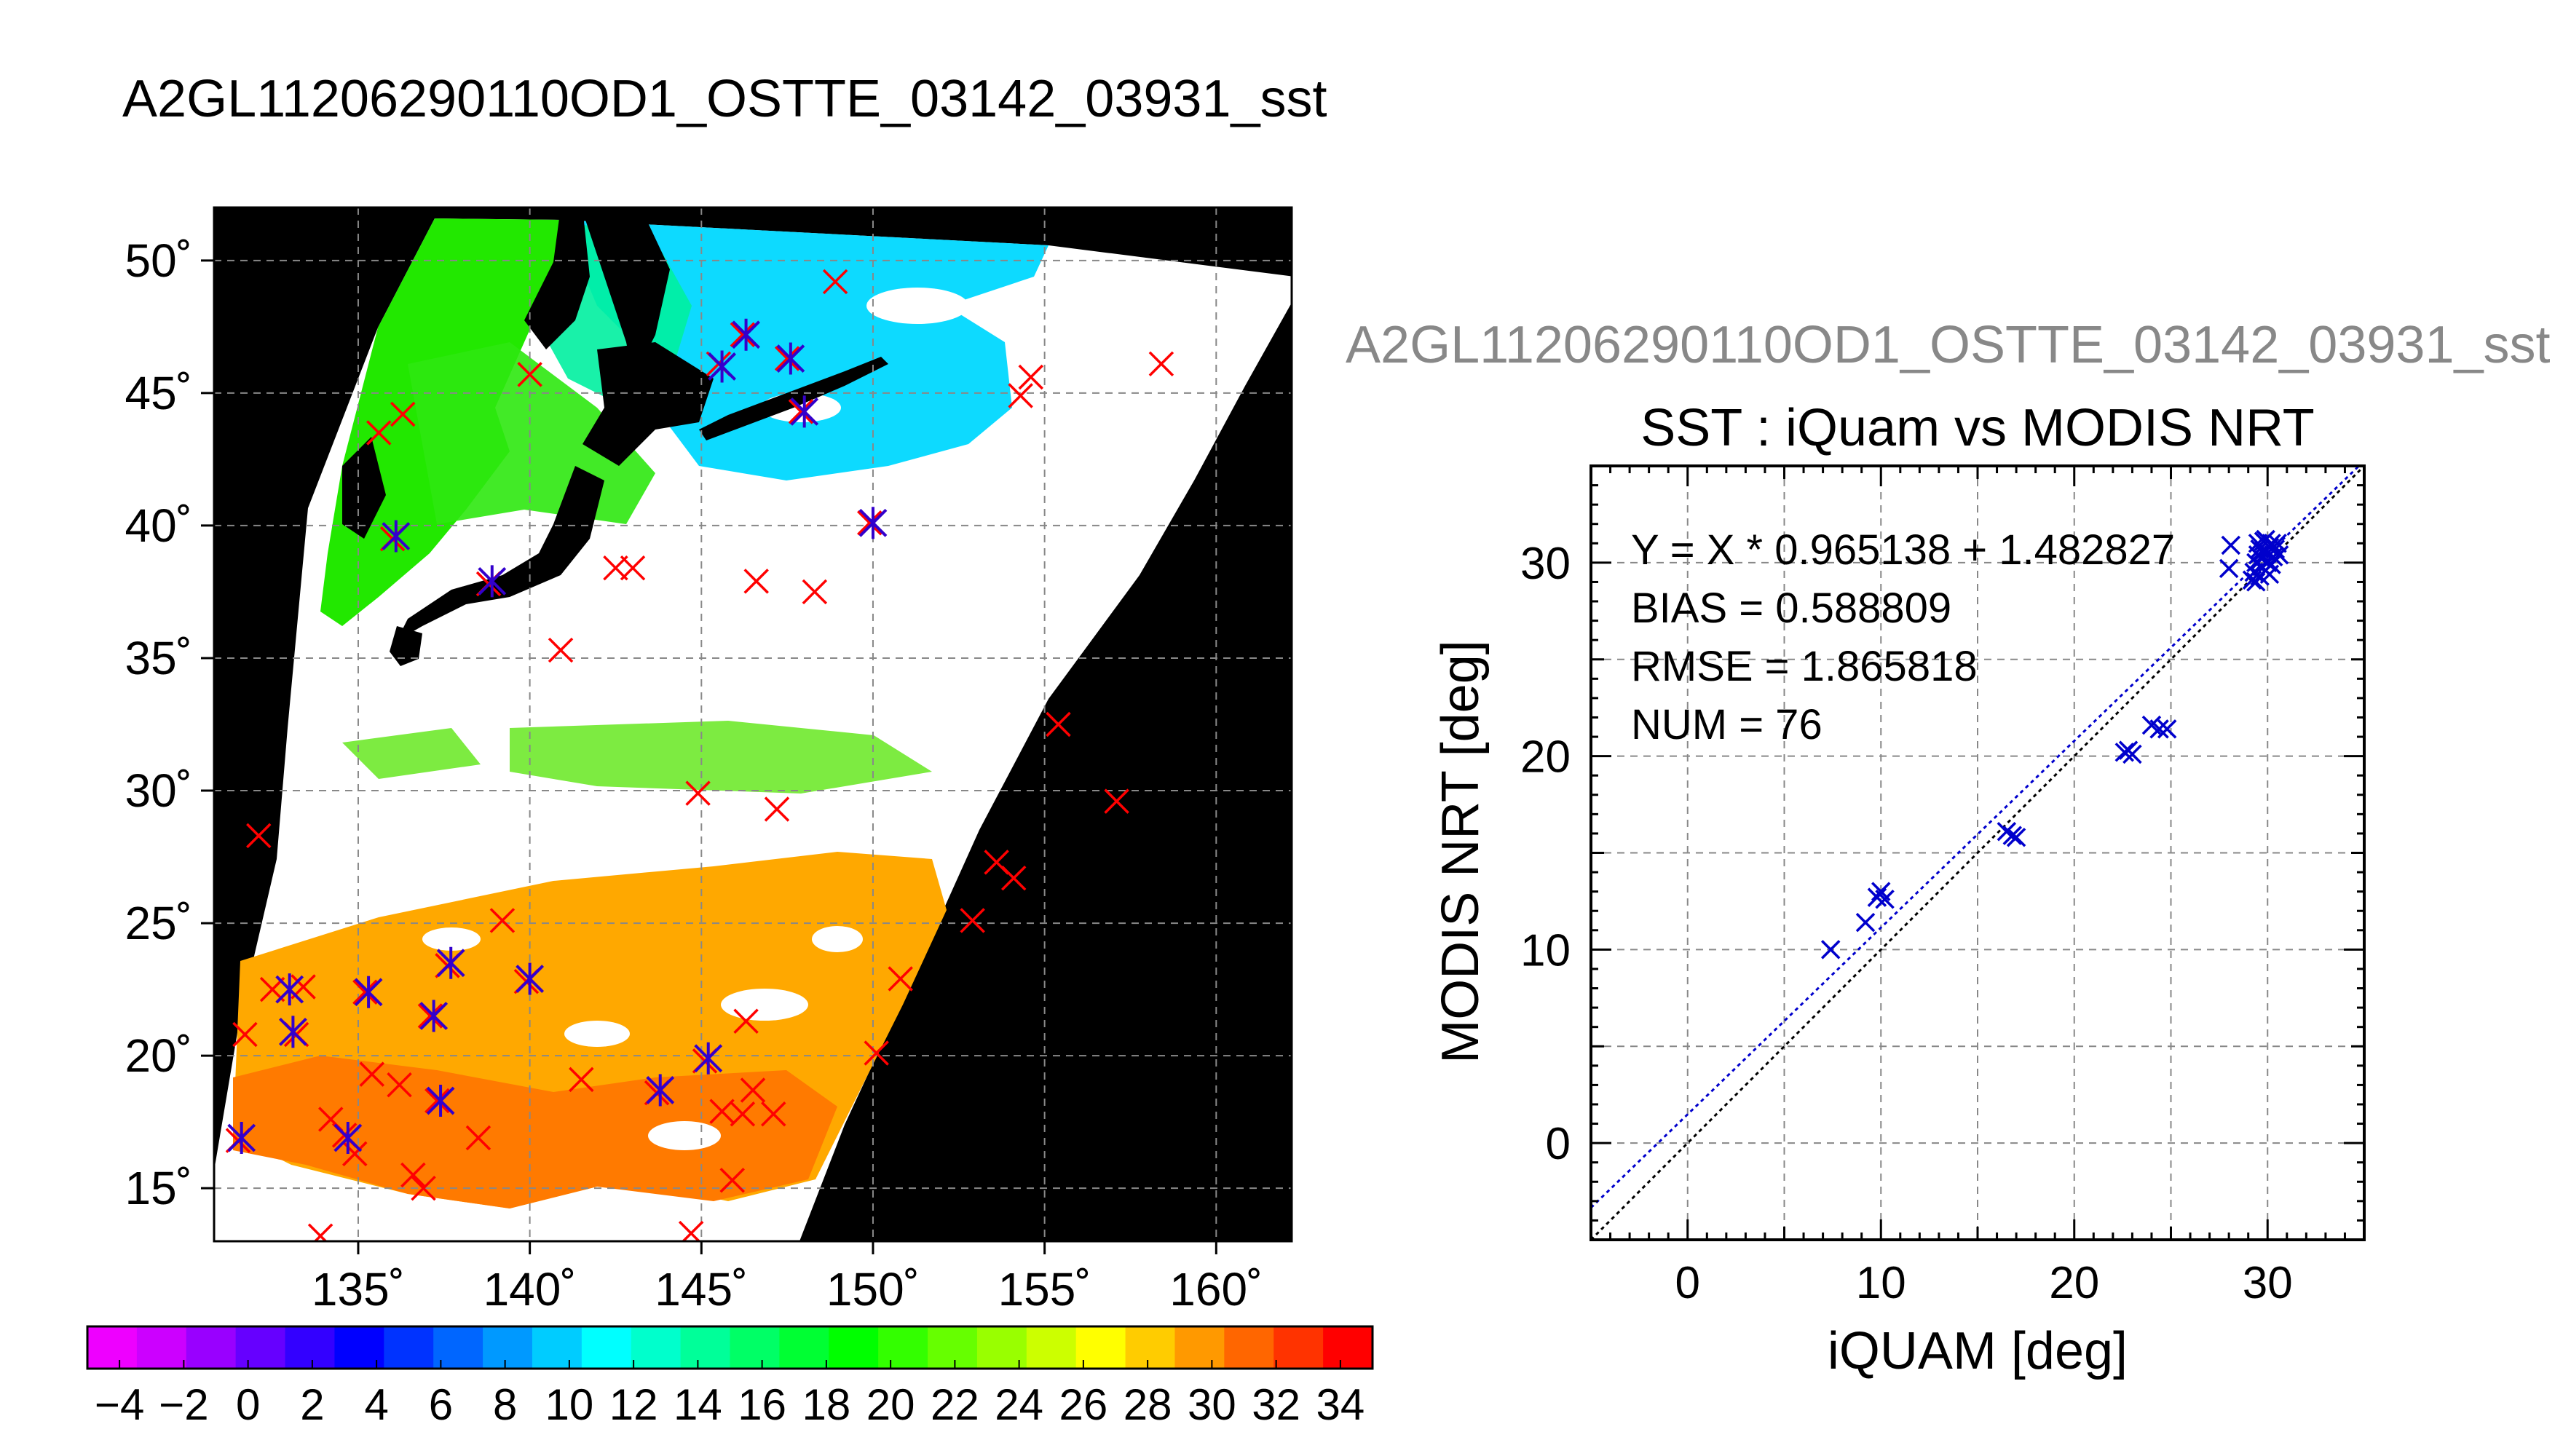 This screenshot has width=2555, height=1456. I want to click on scatter-x-tick-label: 20, so click(2074, 1283).